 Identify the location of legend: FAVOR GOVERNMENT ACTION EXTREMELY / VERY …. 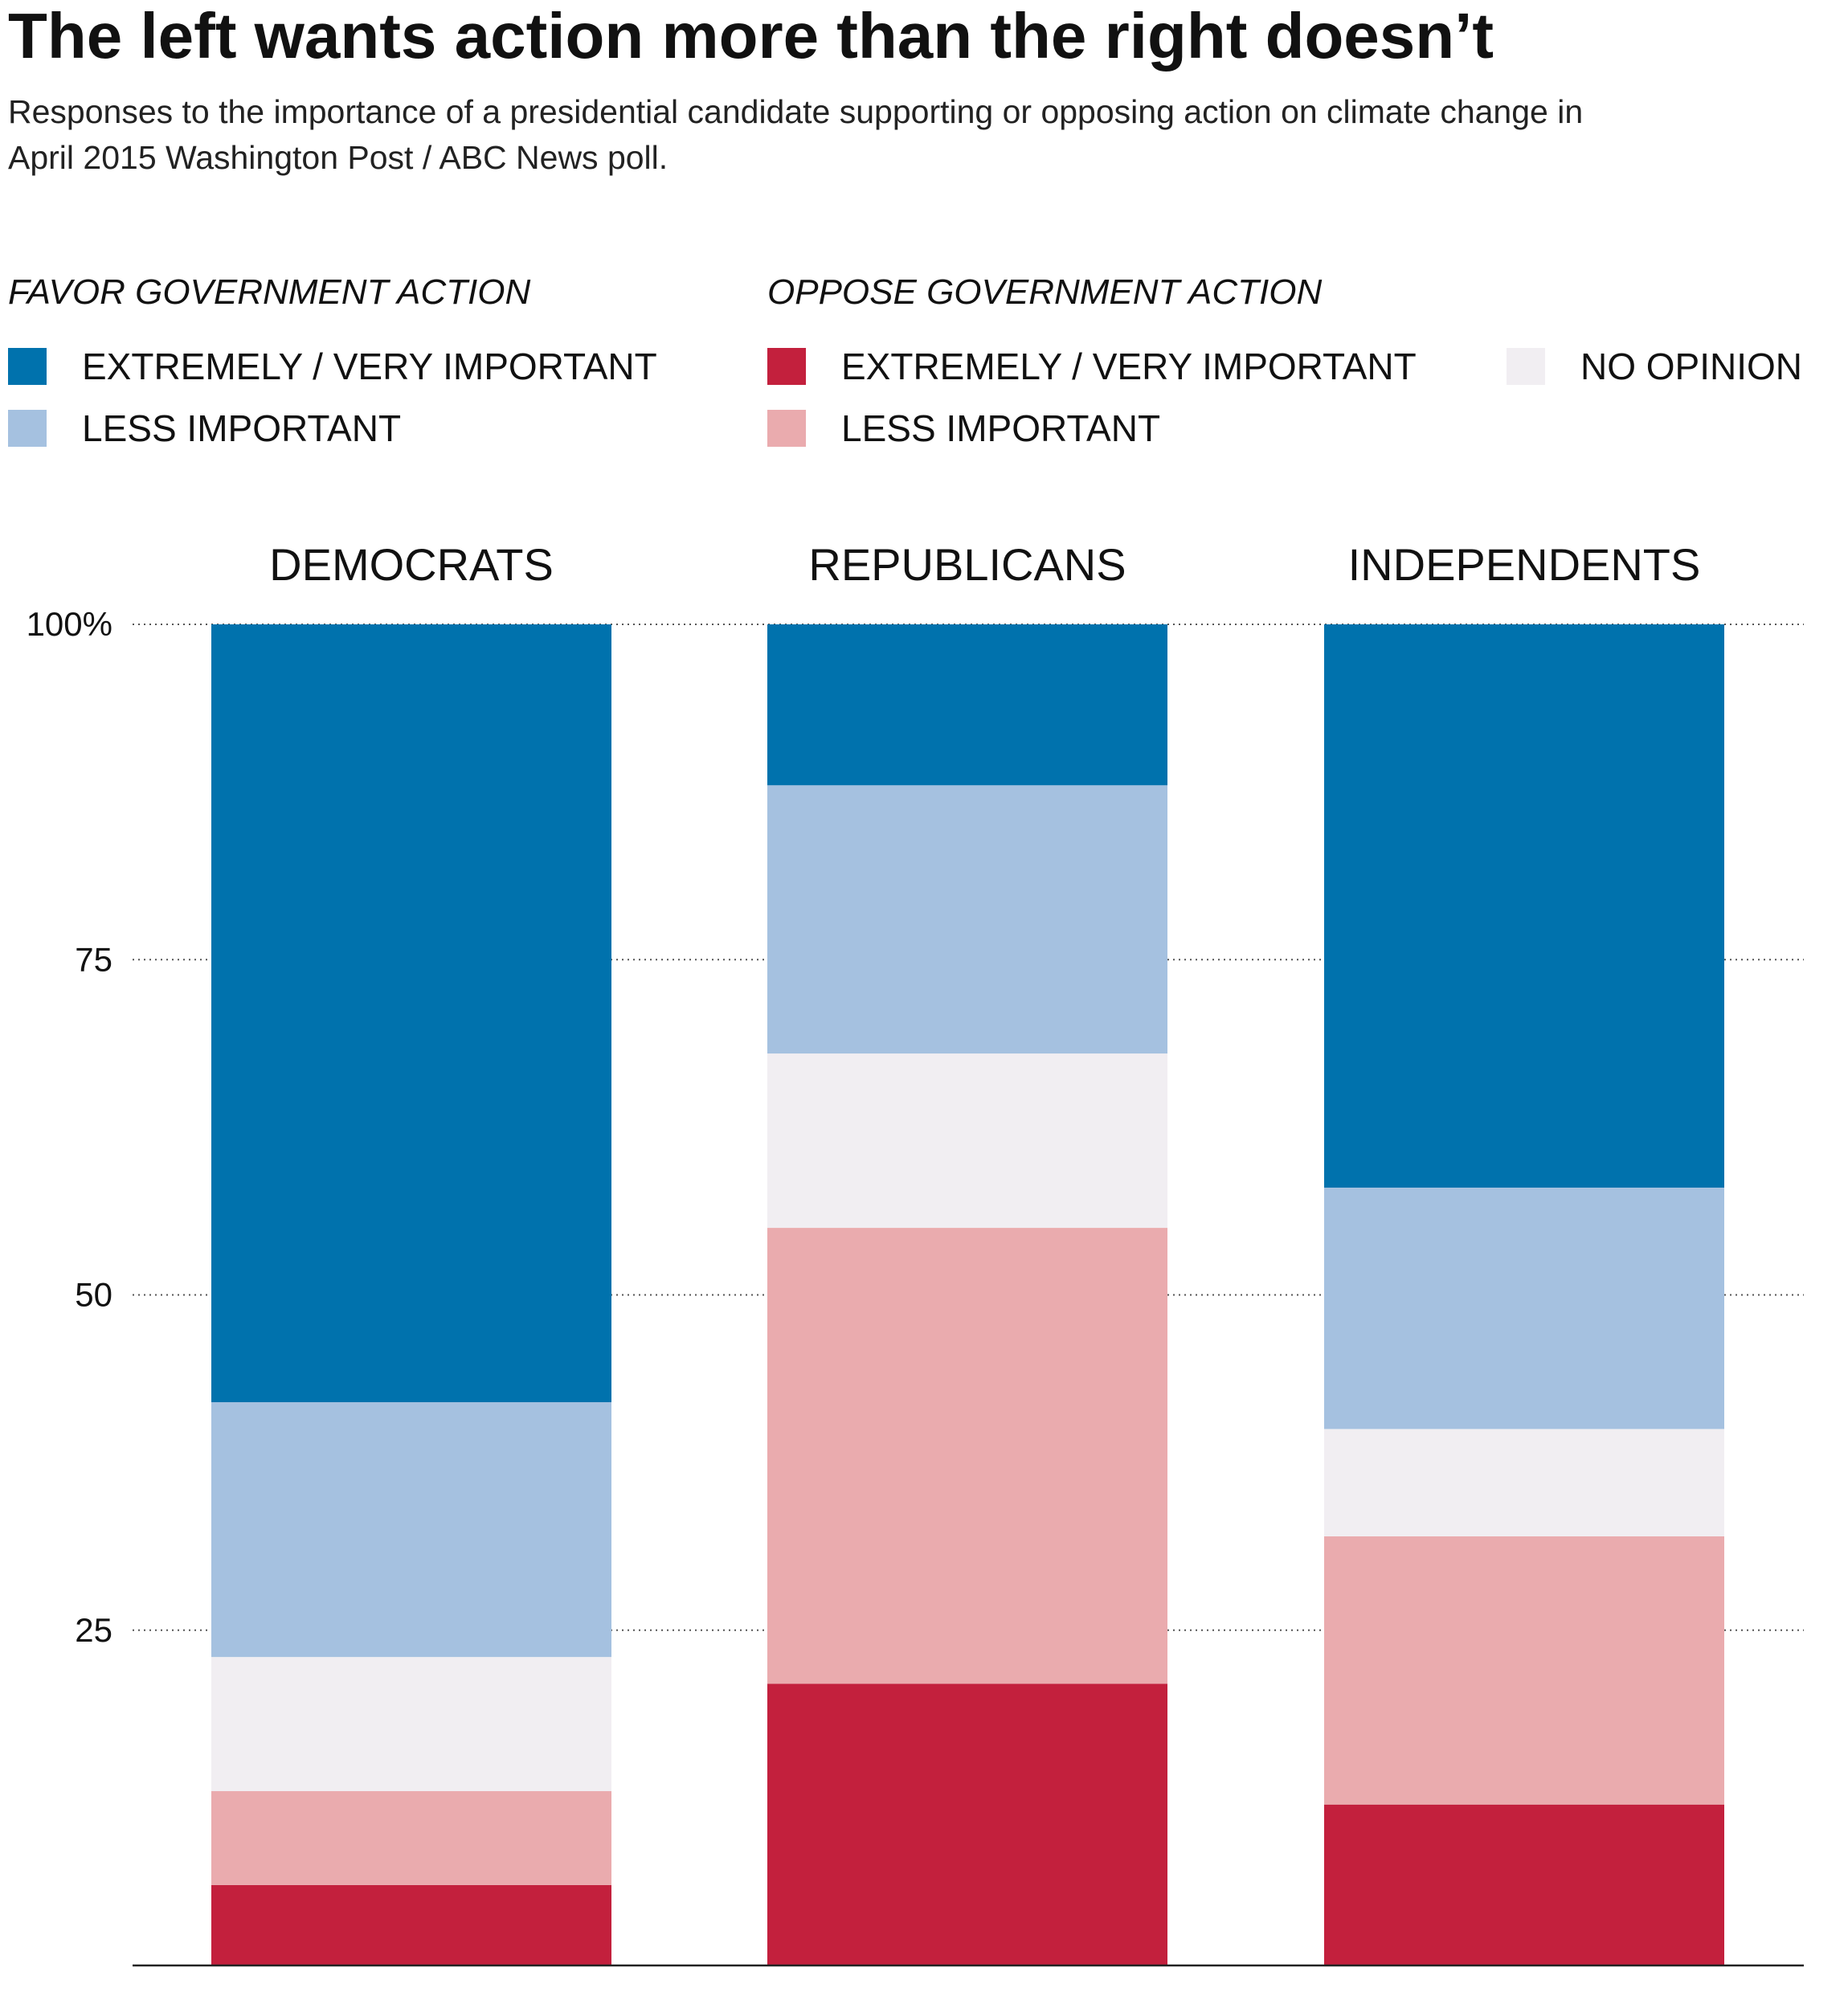
(905, 360).